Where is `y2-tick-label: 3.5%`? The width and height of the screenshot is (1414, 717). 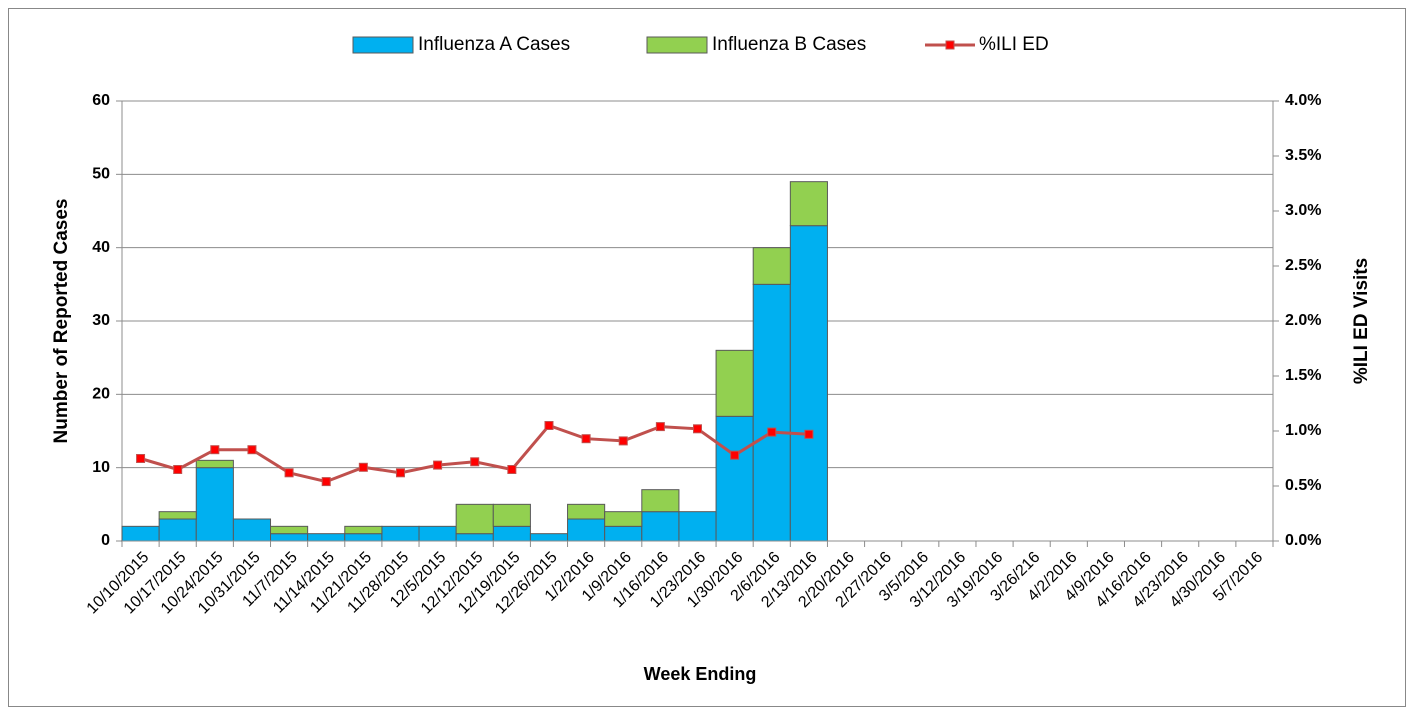
y2-tick-label: 3.5% is located at coordinates (1303, 155).